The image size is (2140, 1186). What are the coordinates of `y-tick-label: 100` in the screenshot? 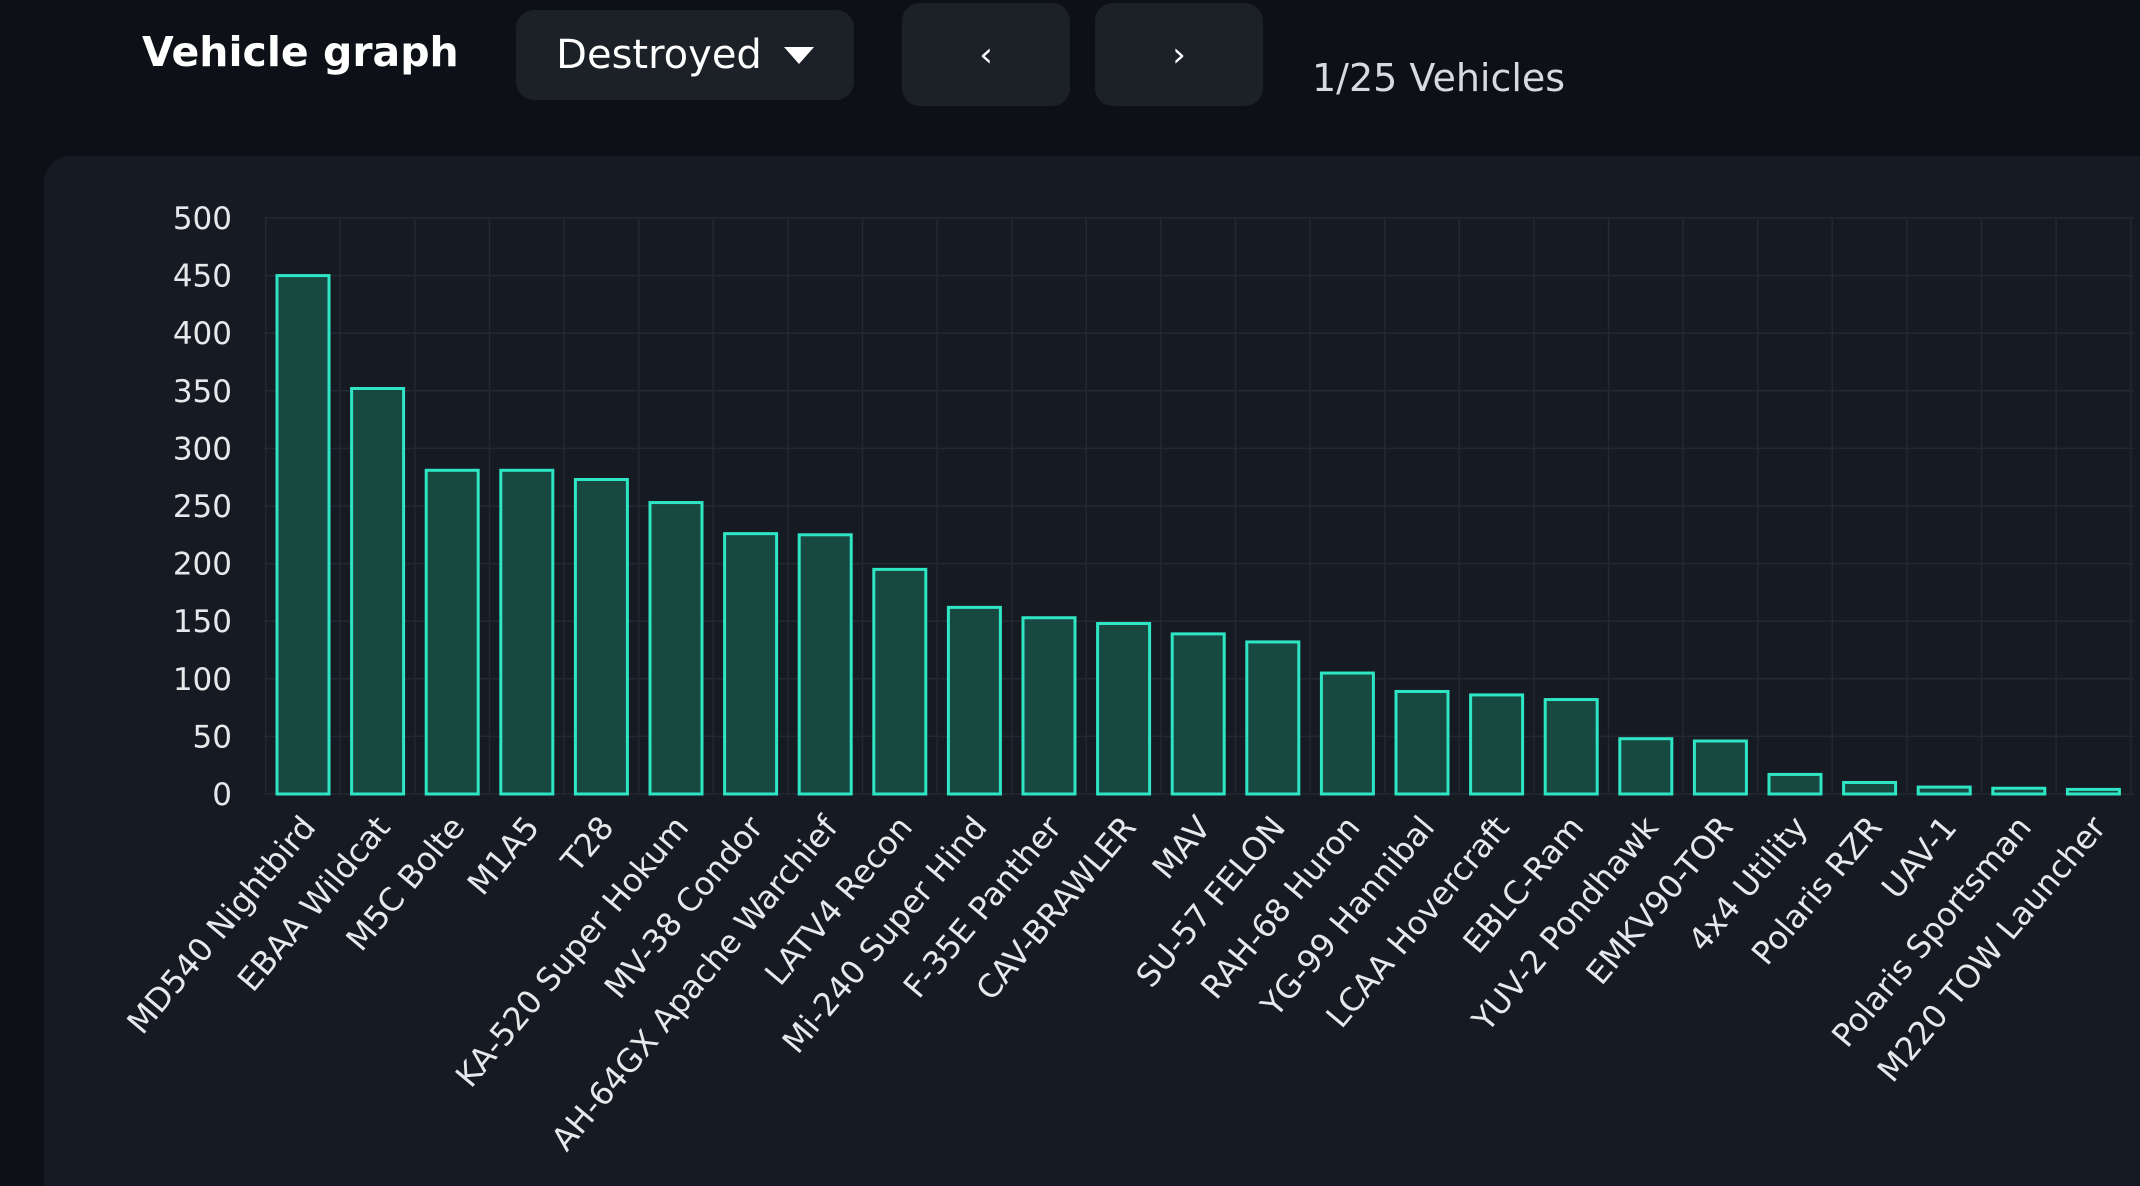 It's located at (202, 680).